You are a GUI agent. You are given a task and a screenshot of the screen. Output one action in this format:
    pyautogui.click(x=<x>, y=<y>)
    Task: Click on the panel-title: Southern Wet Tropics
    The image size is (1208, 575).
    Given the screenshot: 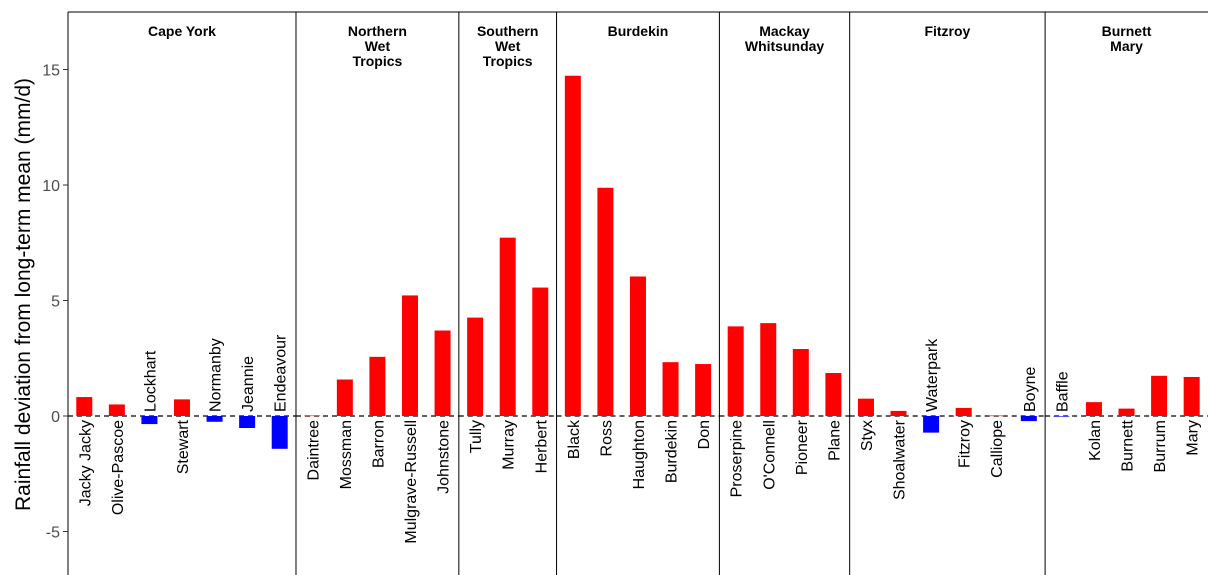 What is the action you would take?
    pyautogui.click(x=507, y=46)
    